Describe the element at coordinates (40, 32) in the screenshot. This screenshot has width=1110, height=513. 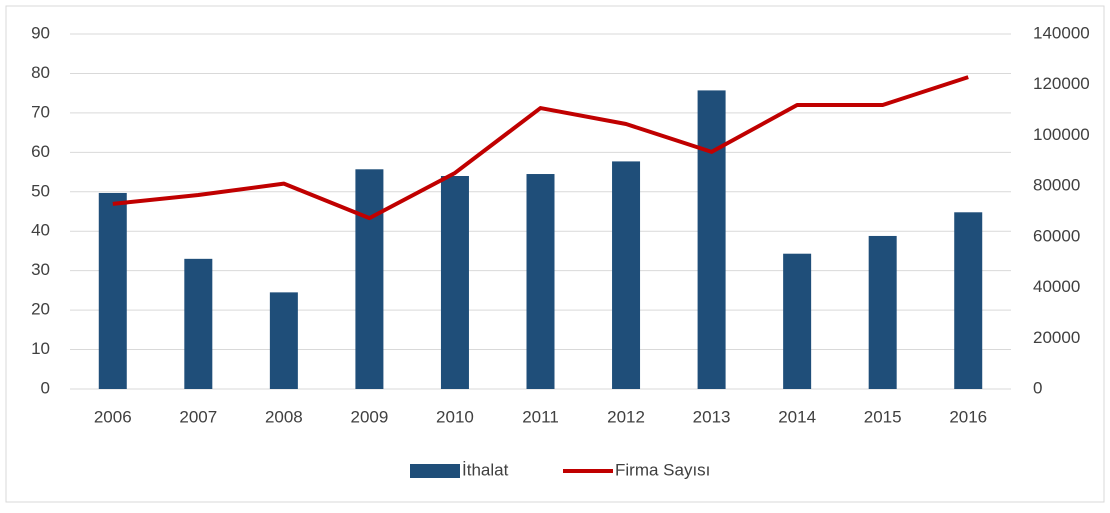
I see `y-tick-label: 90` at that location.